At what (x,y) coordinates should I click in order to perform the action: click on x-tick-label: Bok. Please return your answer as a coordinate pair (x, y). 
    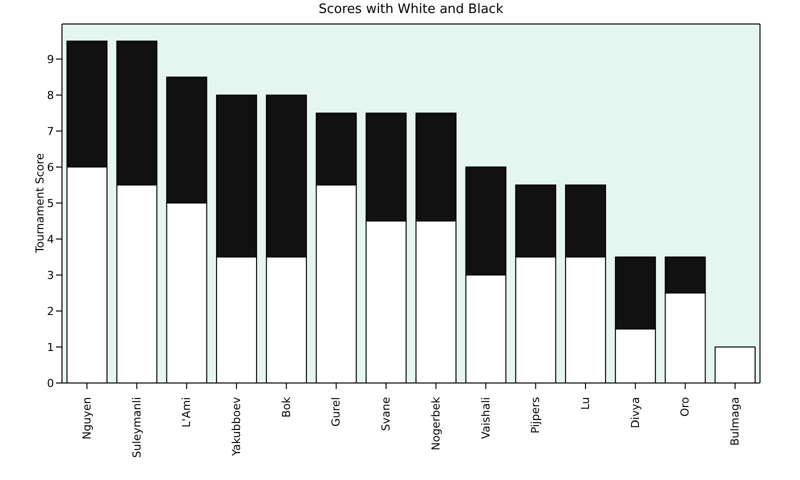
    Looking at the image, I should click on (286, 407).